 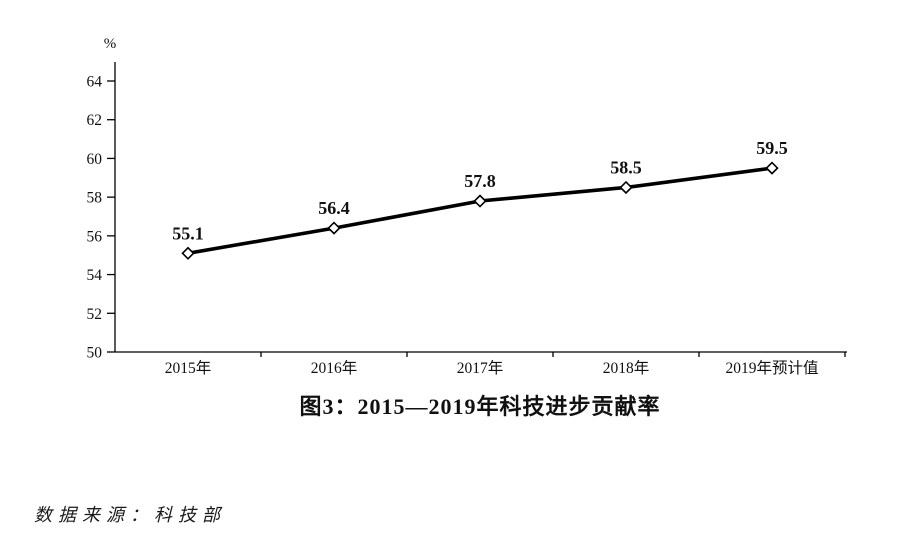 What do you see at coordinates (188, 233) in the screenshot?
I see `data-point-label: 55.1` at bounding box center [188, 233].